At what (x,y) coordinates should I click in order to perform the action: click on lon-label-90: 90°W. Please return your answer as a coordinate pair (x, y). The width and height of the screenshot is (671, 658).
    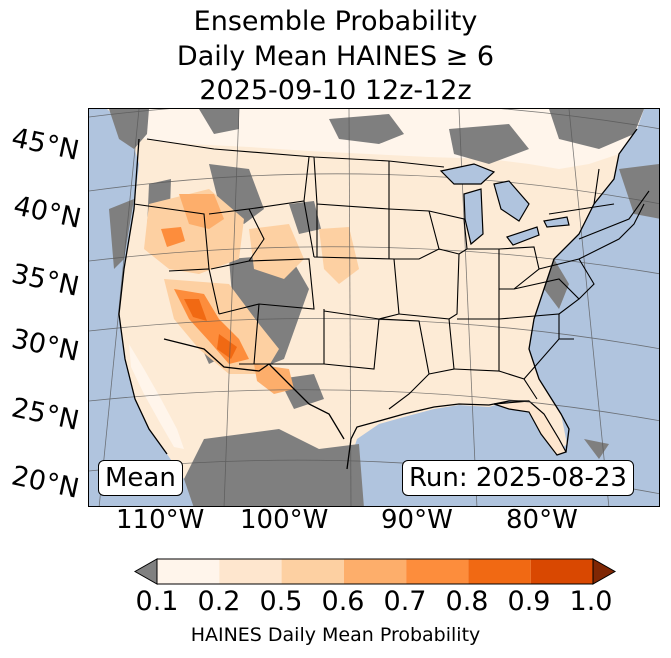
    Looking at the image, I should click on (417, 520).